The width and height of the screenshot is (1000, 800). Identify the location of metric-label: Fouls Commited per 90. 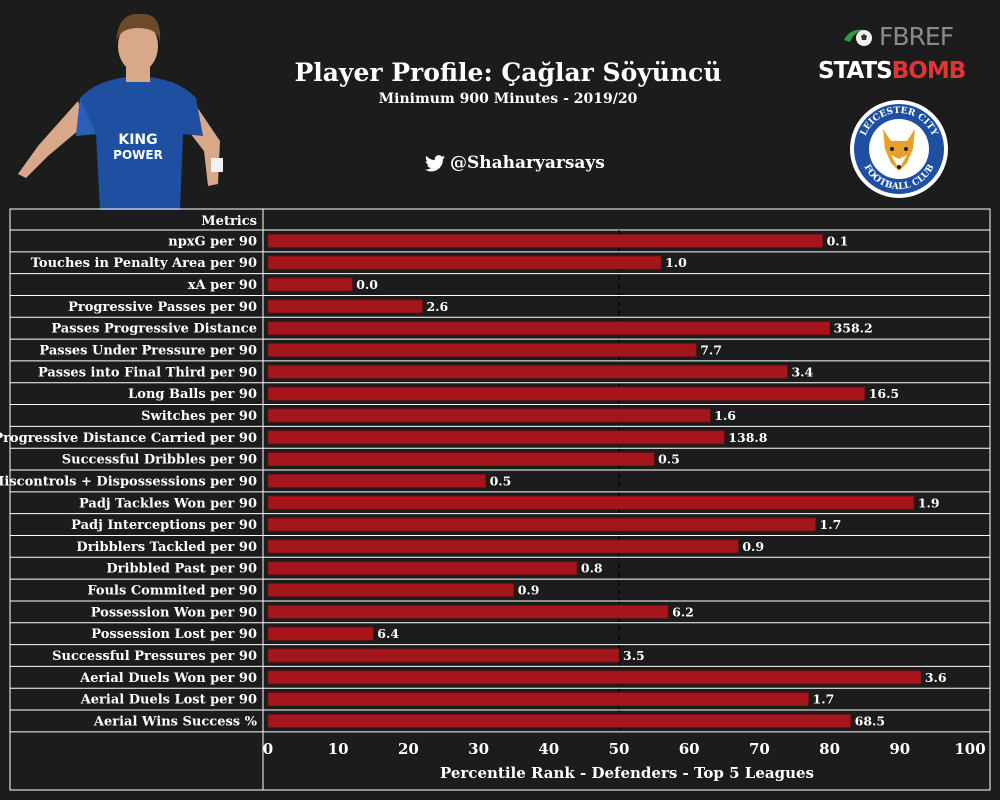
(172, 591).